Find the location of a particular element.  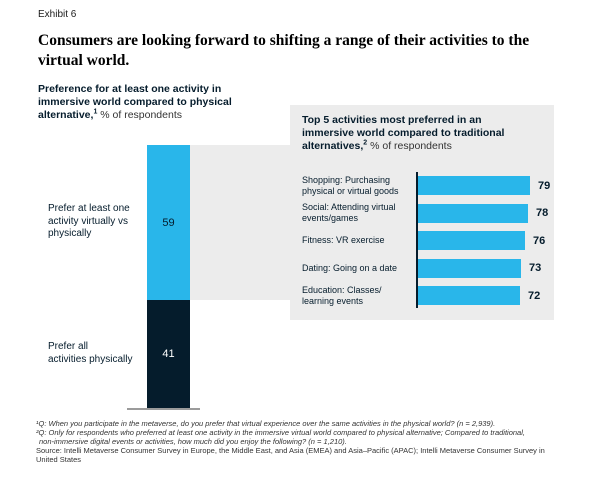

activity-value: 79 is located at coordinates (544, 185).